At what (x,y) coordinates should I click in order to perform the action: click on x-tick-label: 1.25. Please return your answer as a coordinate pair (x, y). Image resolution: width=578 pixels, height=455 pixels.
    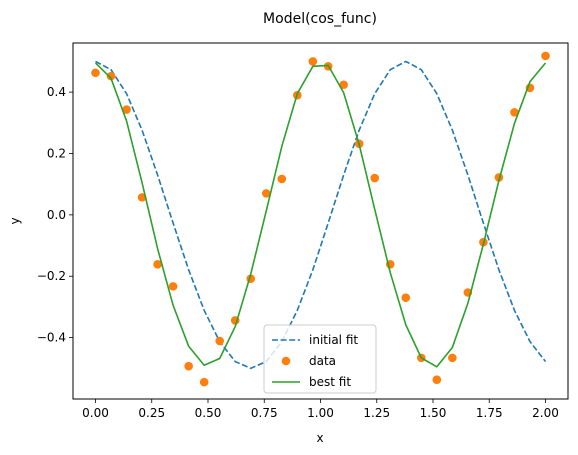
    Looking at the image, I should click on (376, 413).